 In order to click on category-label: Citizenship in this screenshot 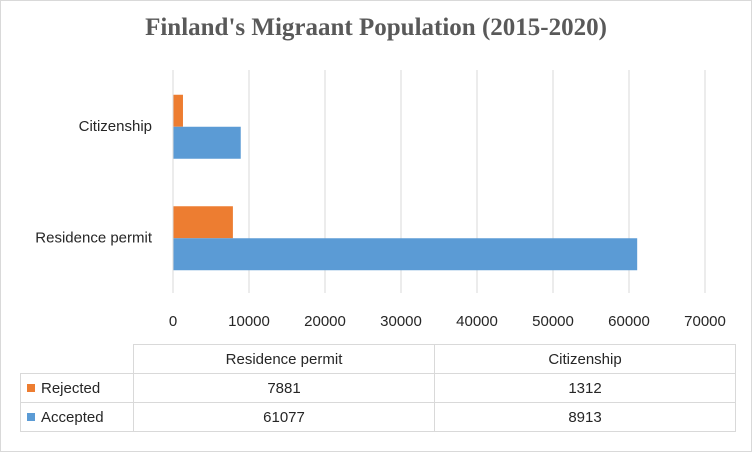, I will do `click(115, 126)`.